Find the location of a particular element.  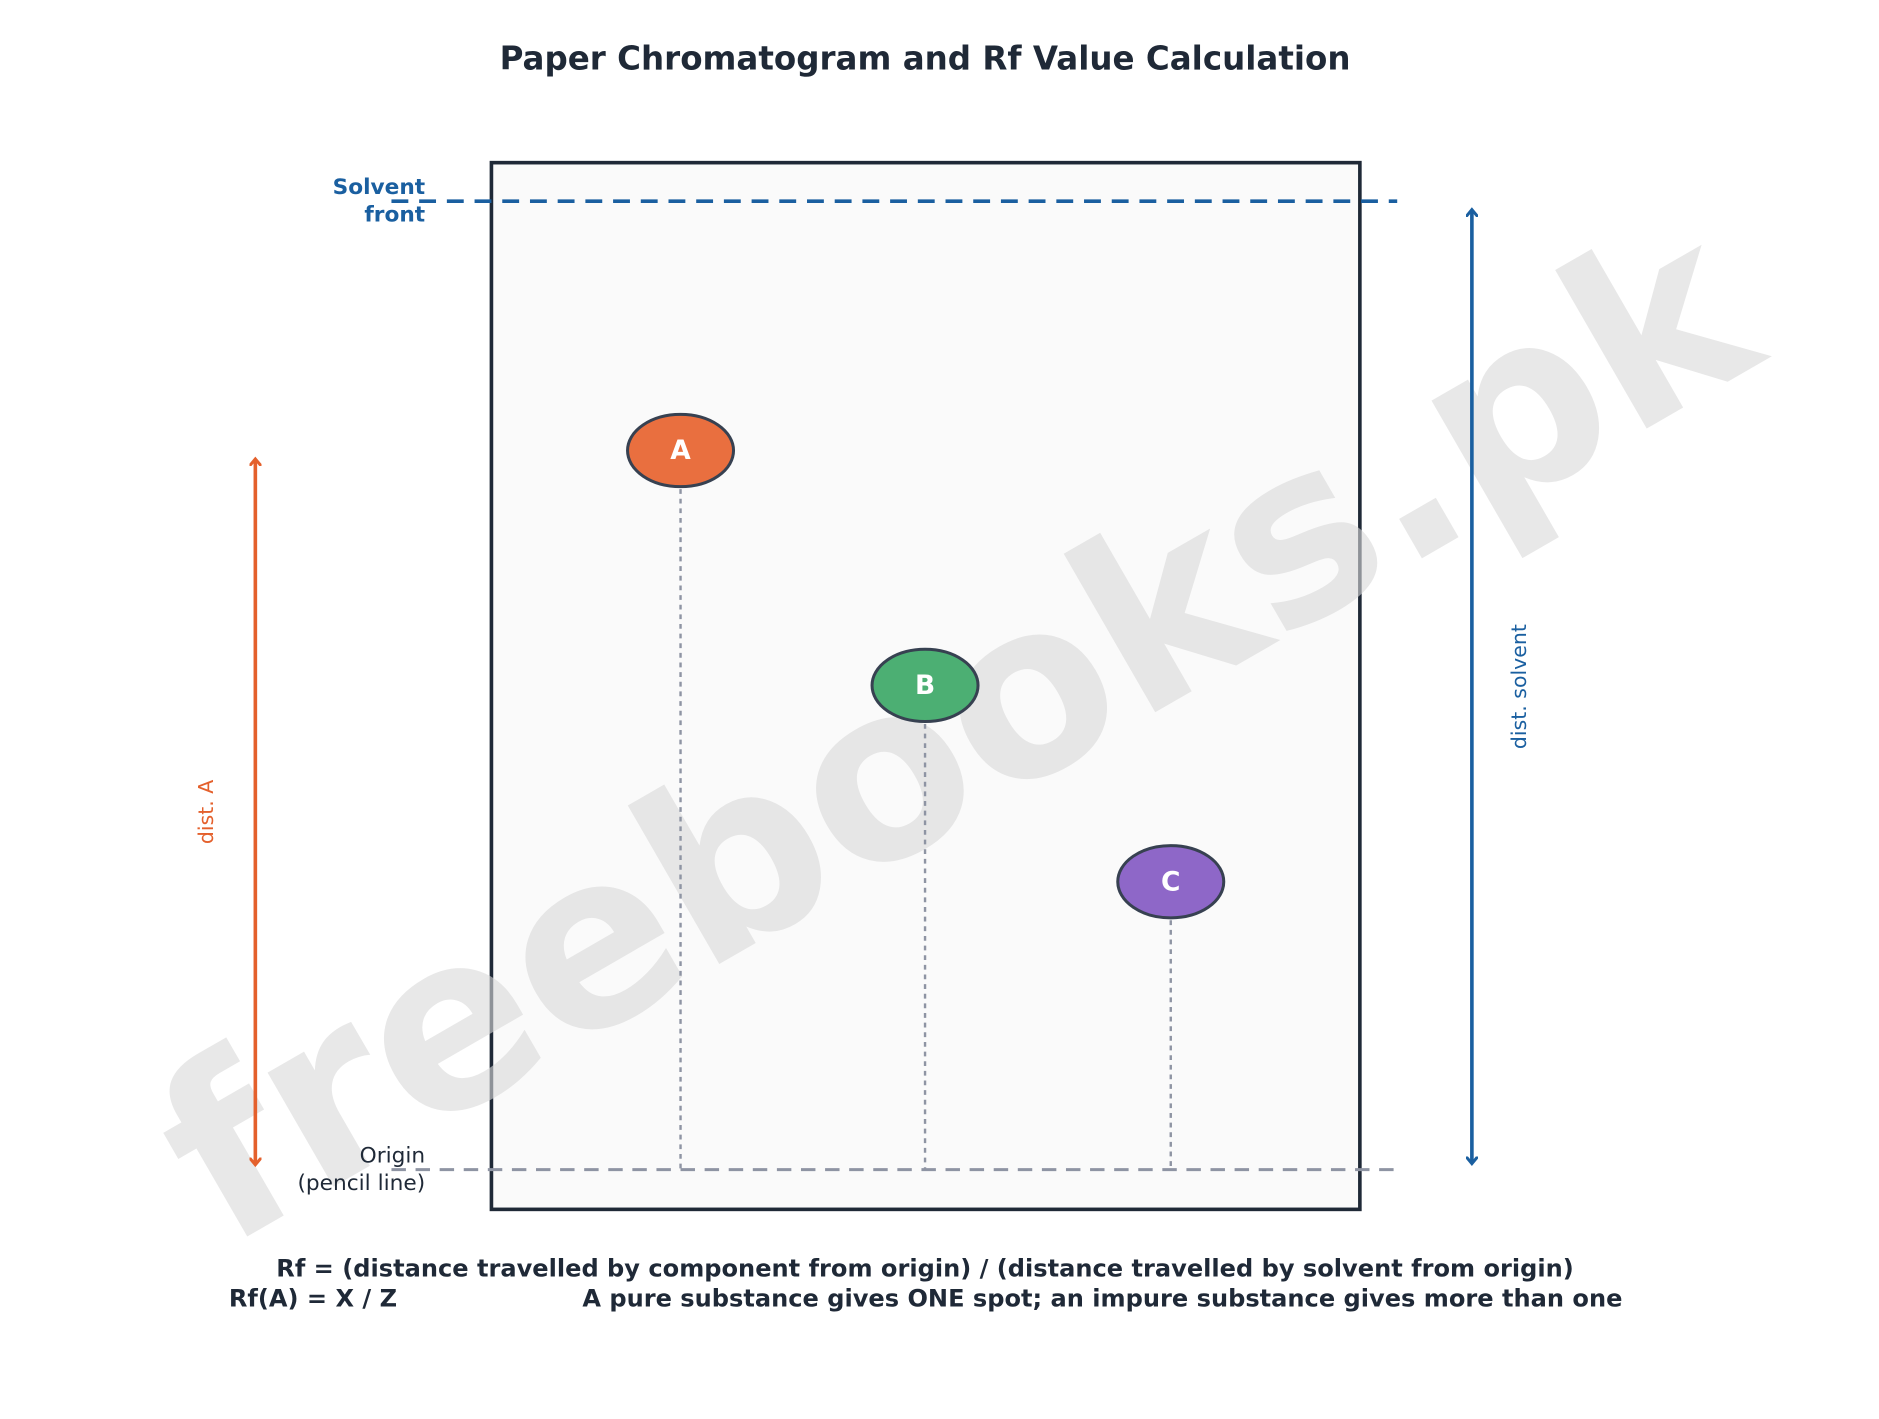

origin-label: (pencil line) is located at coordinates (361, 1183).